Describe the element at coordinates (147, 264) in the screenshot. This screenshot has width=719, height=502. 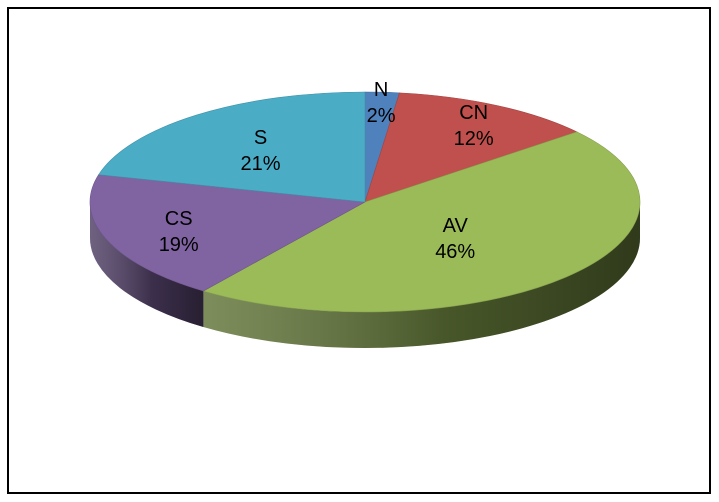
I see `pie-side-shading-cs` at that location.